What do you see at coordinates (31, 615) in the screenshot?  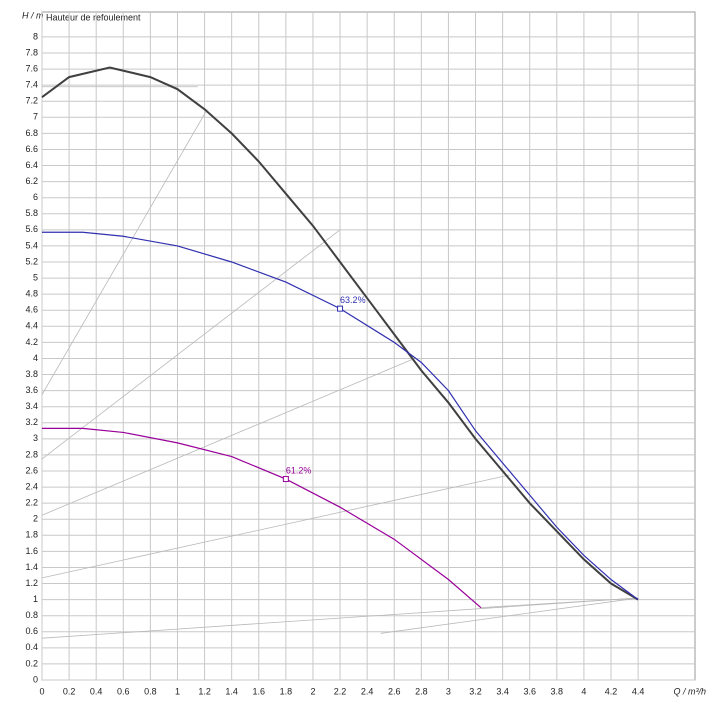 I see `y-tick-label: 0.8` at bounding box center [31, 615].